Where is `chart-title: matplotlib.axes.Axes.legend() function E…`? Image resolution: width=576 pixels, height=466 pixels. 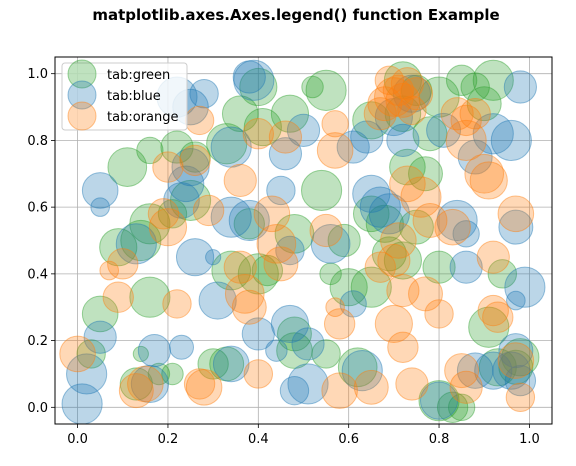
chart-title: matplotlib.axes.Axes.legend() function E… is located at coordinates (295, 15).